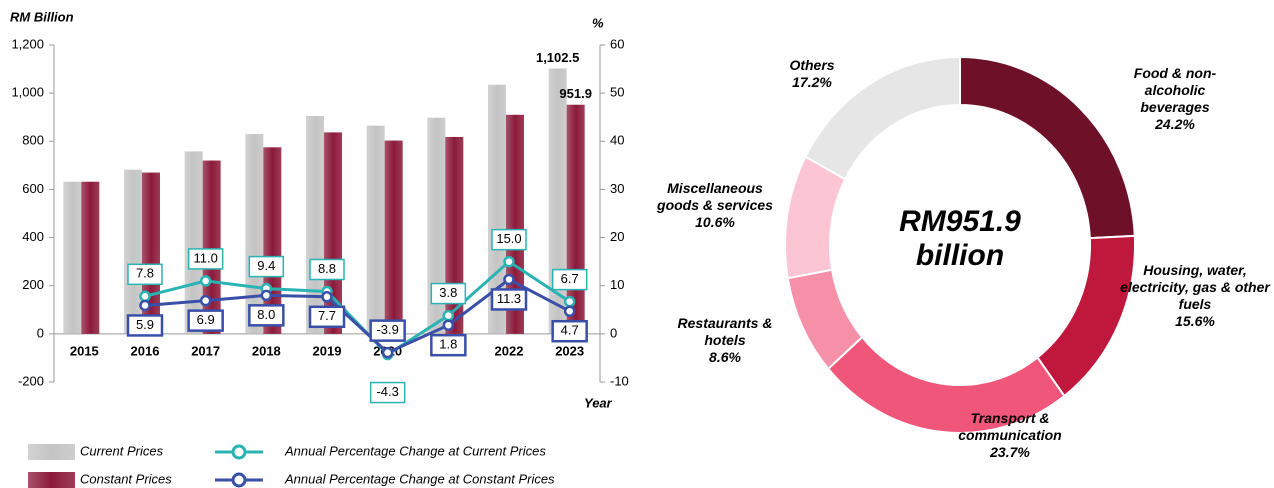  Describe the element at coordinates (1175, 90) in the screenshot. I see `slice-name: Food & non-alcoholic beverages` at that location.